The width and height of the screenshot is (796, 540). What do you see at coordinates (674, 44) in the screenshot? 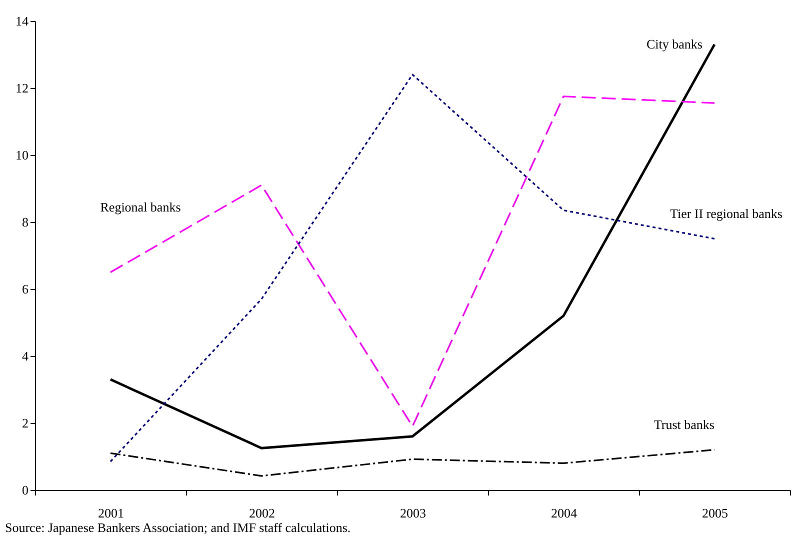
I see `series-label: City banks` at bounding box center [674, 44].